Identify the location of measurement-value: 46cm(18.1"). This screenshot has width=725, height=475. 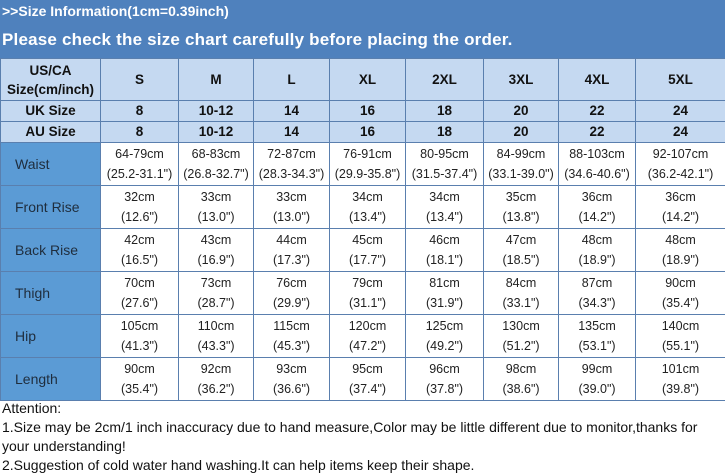
(445, 250).